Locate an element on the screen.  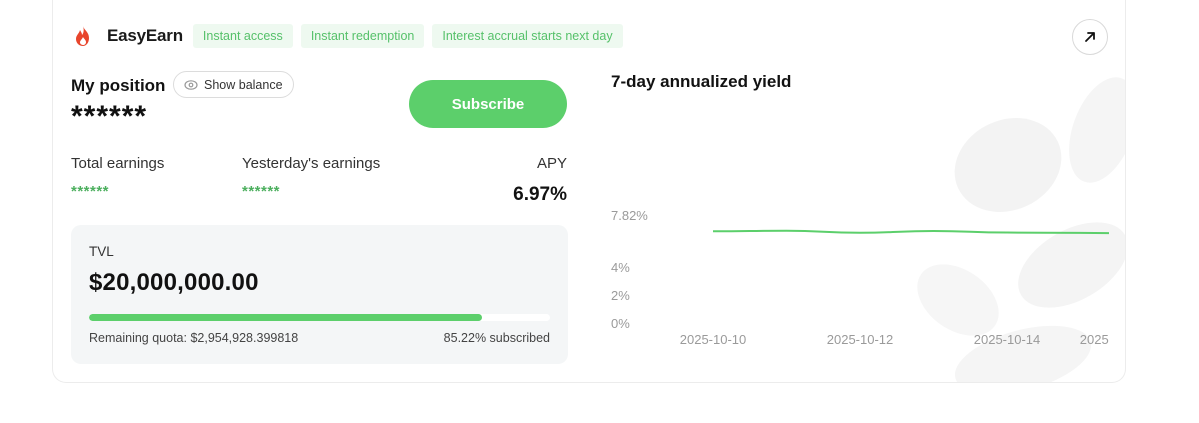
show-balance-label: Show balance is located at coordinates (243, 84).